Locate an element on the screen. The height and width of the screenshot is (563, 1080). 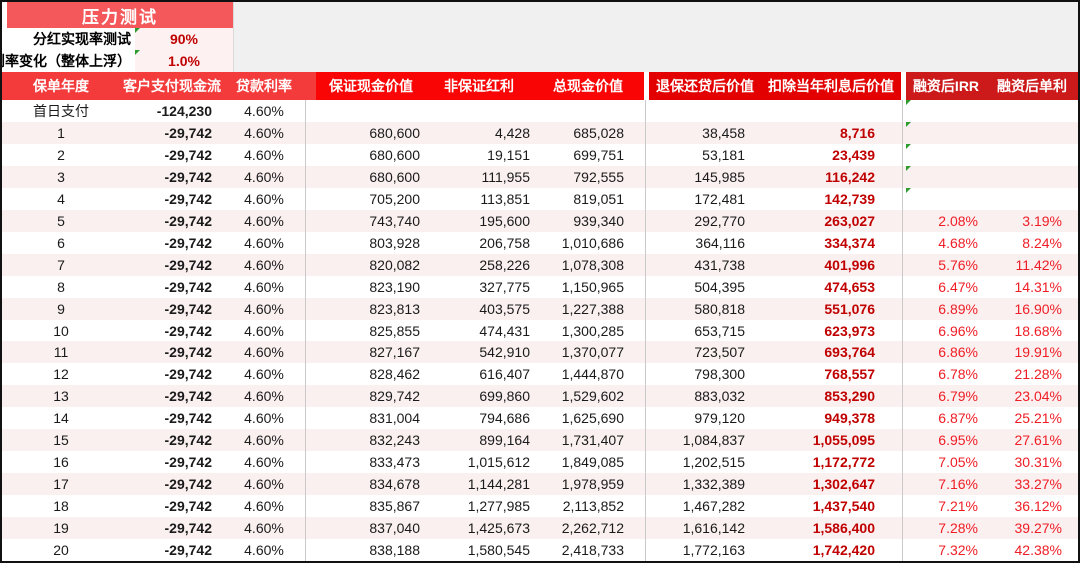
cell-guaranteed-cash-value: 838,188 is located at coordinates (394, 550).